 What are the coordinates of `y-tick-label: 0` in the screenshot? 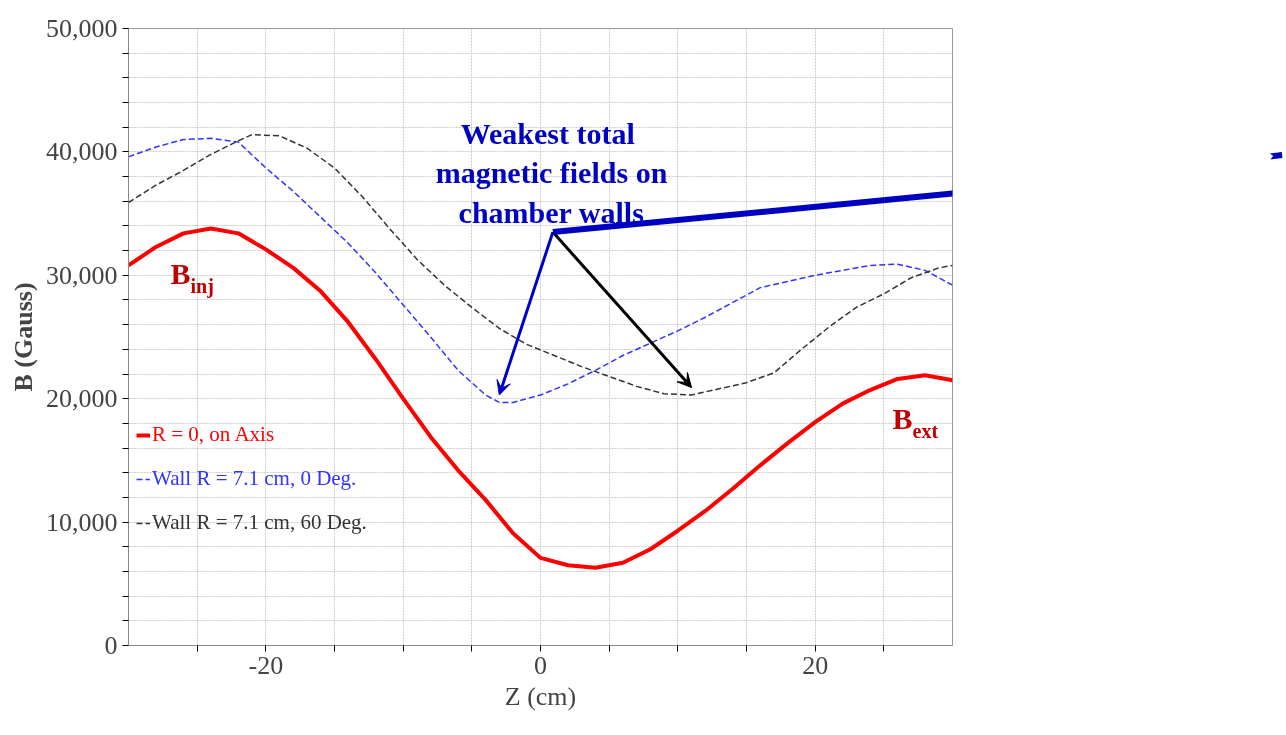 It's located at (111, 645).